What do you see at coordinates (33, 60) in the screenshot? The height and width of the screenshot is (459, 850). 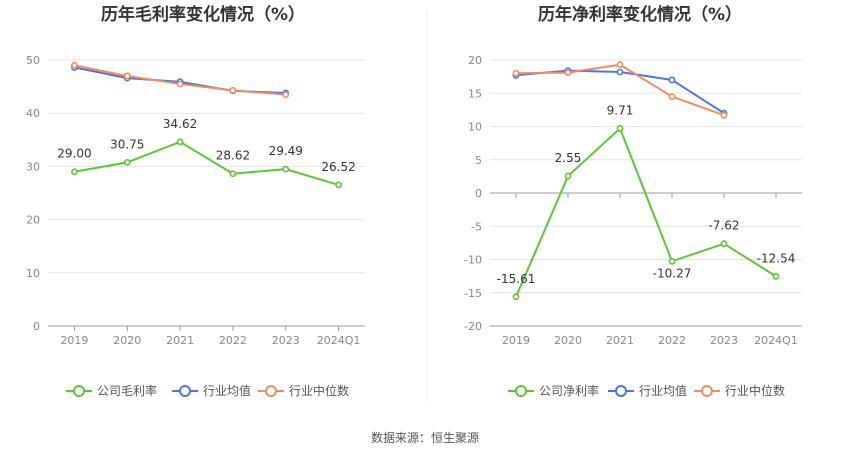 I see `y-tick-label: 50` at bounding box center [33, 60].